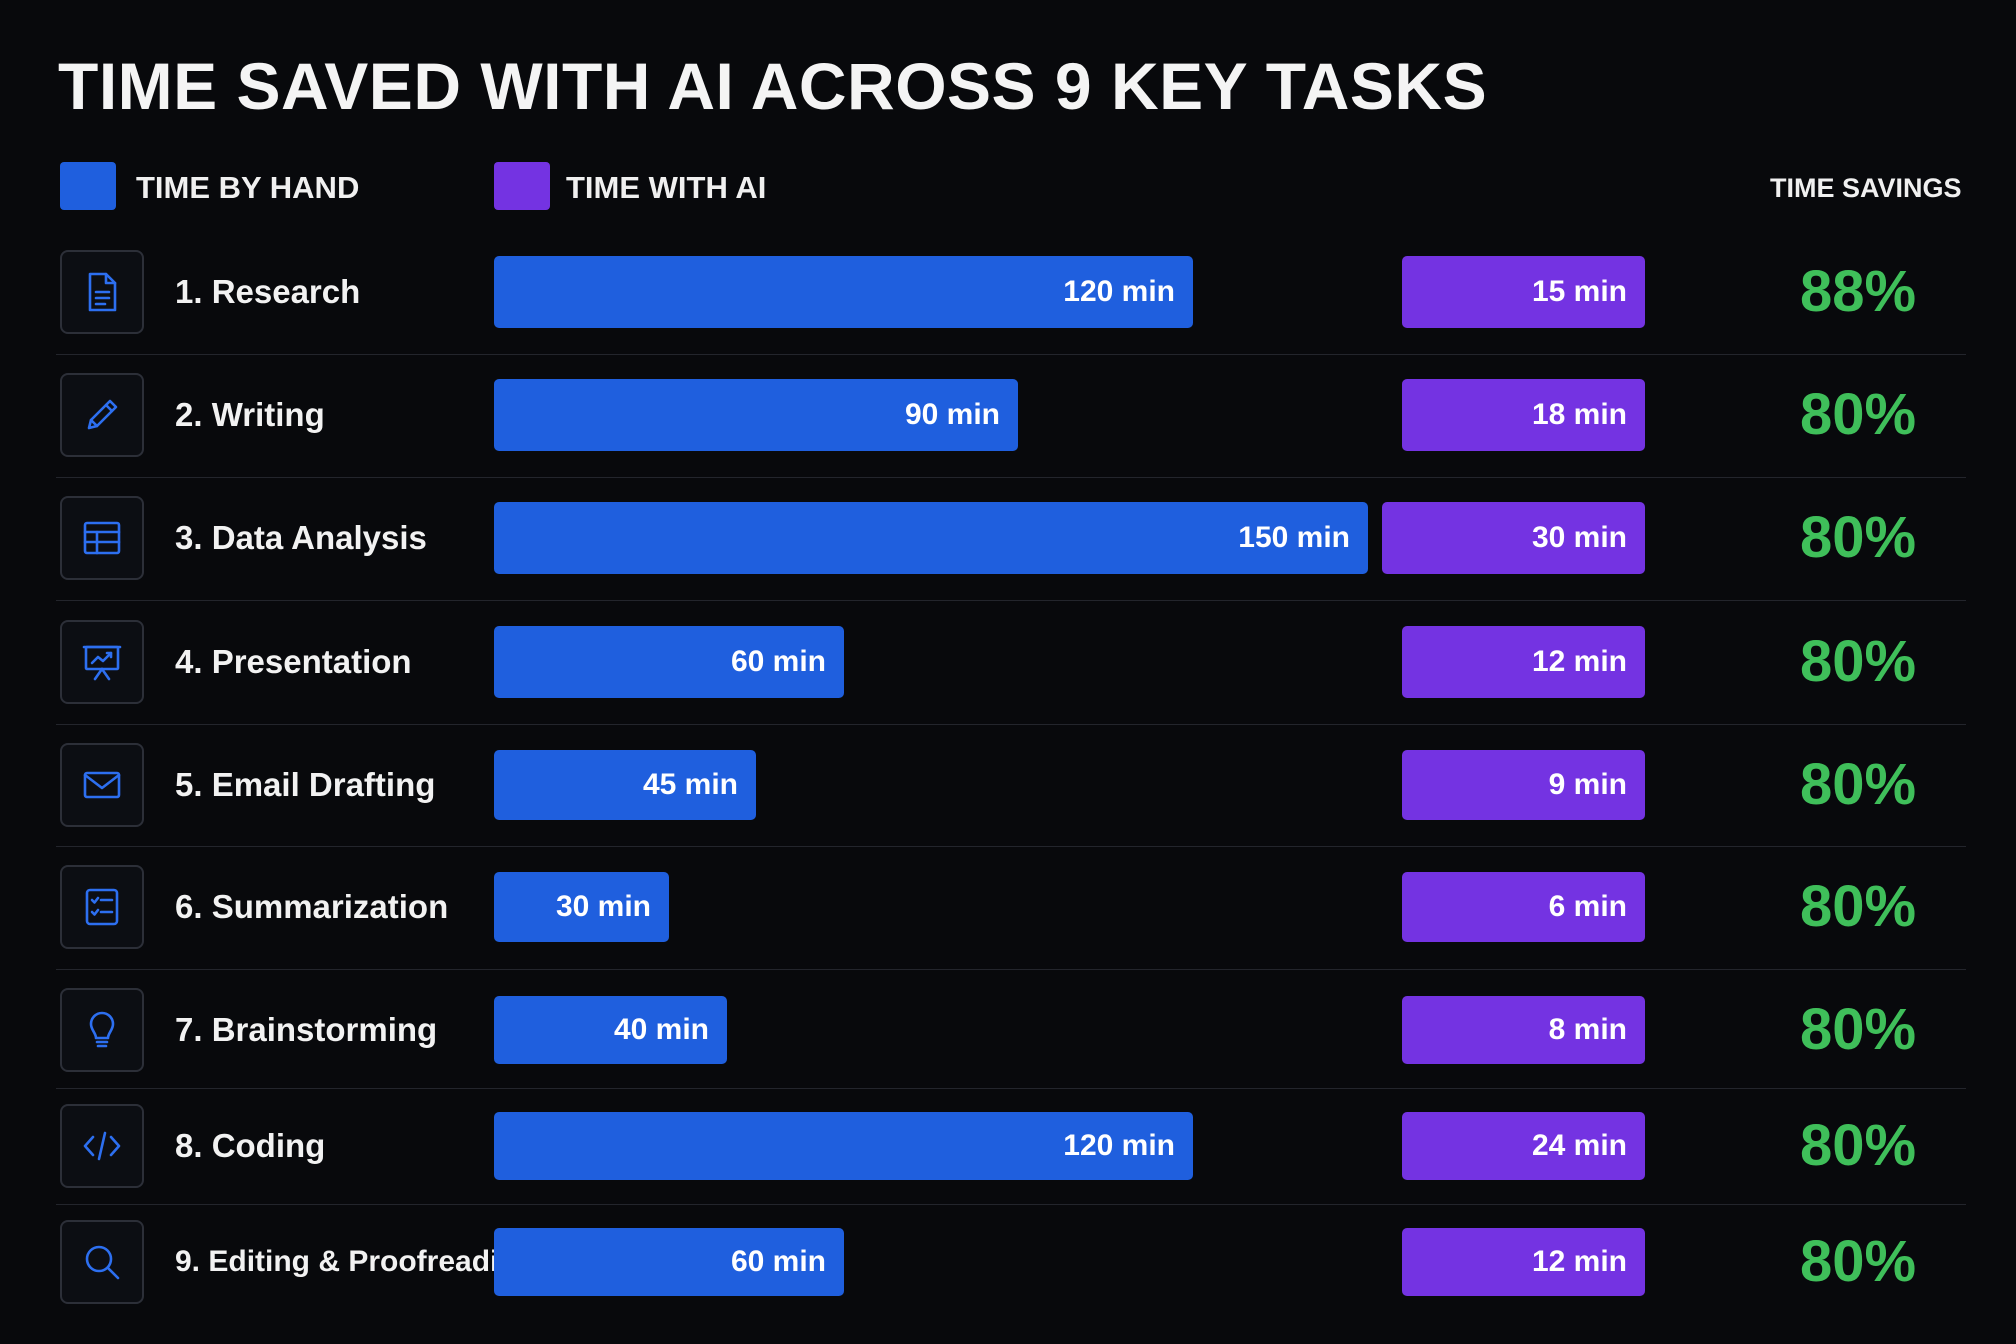  What do you see at coordinates (306, 1029) in the screenshot?
I see `task-label: 7. Brainstorming` at bounding box center [306, 1029].